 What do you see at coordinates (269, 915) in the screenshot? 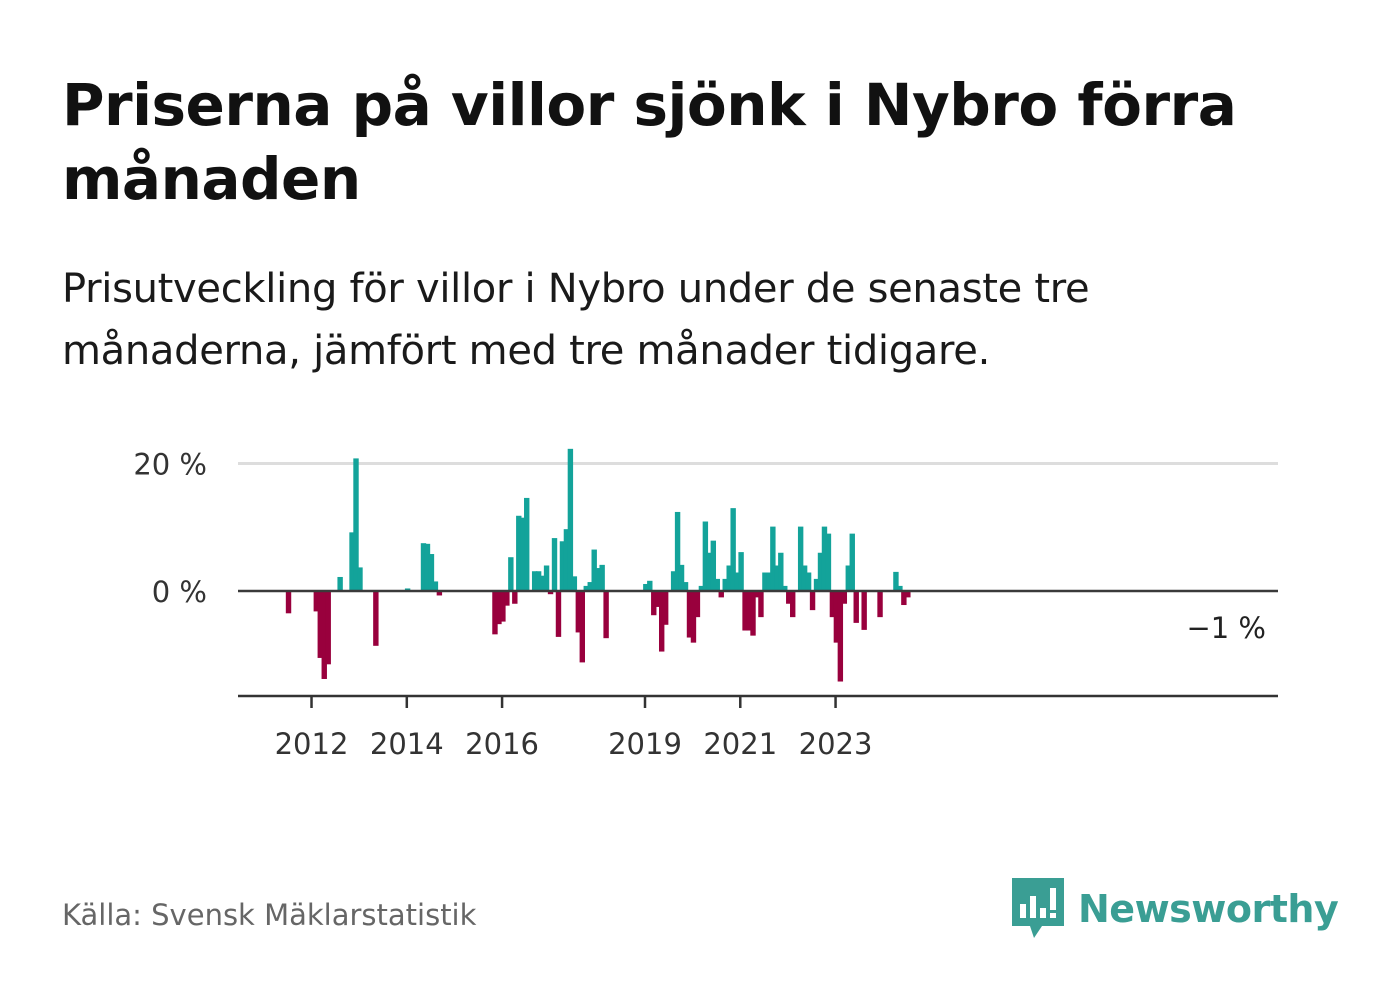
I see `source-note: Källa: Svensk Mäklarstatistik` at bounding box center [269, 915].